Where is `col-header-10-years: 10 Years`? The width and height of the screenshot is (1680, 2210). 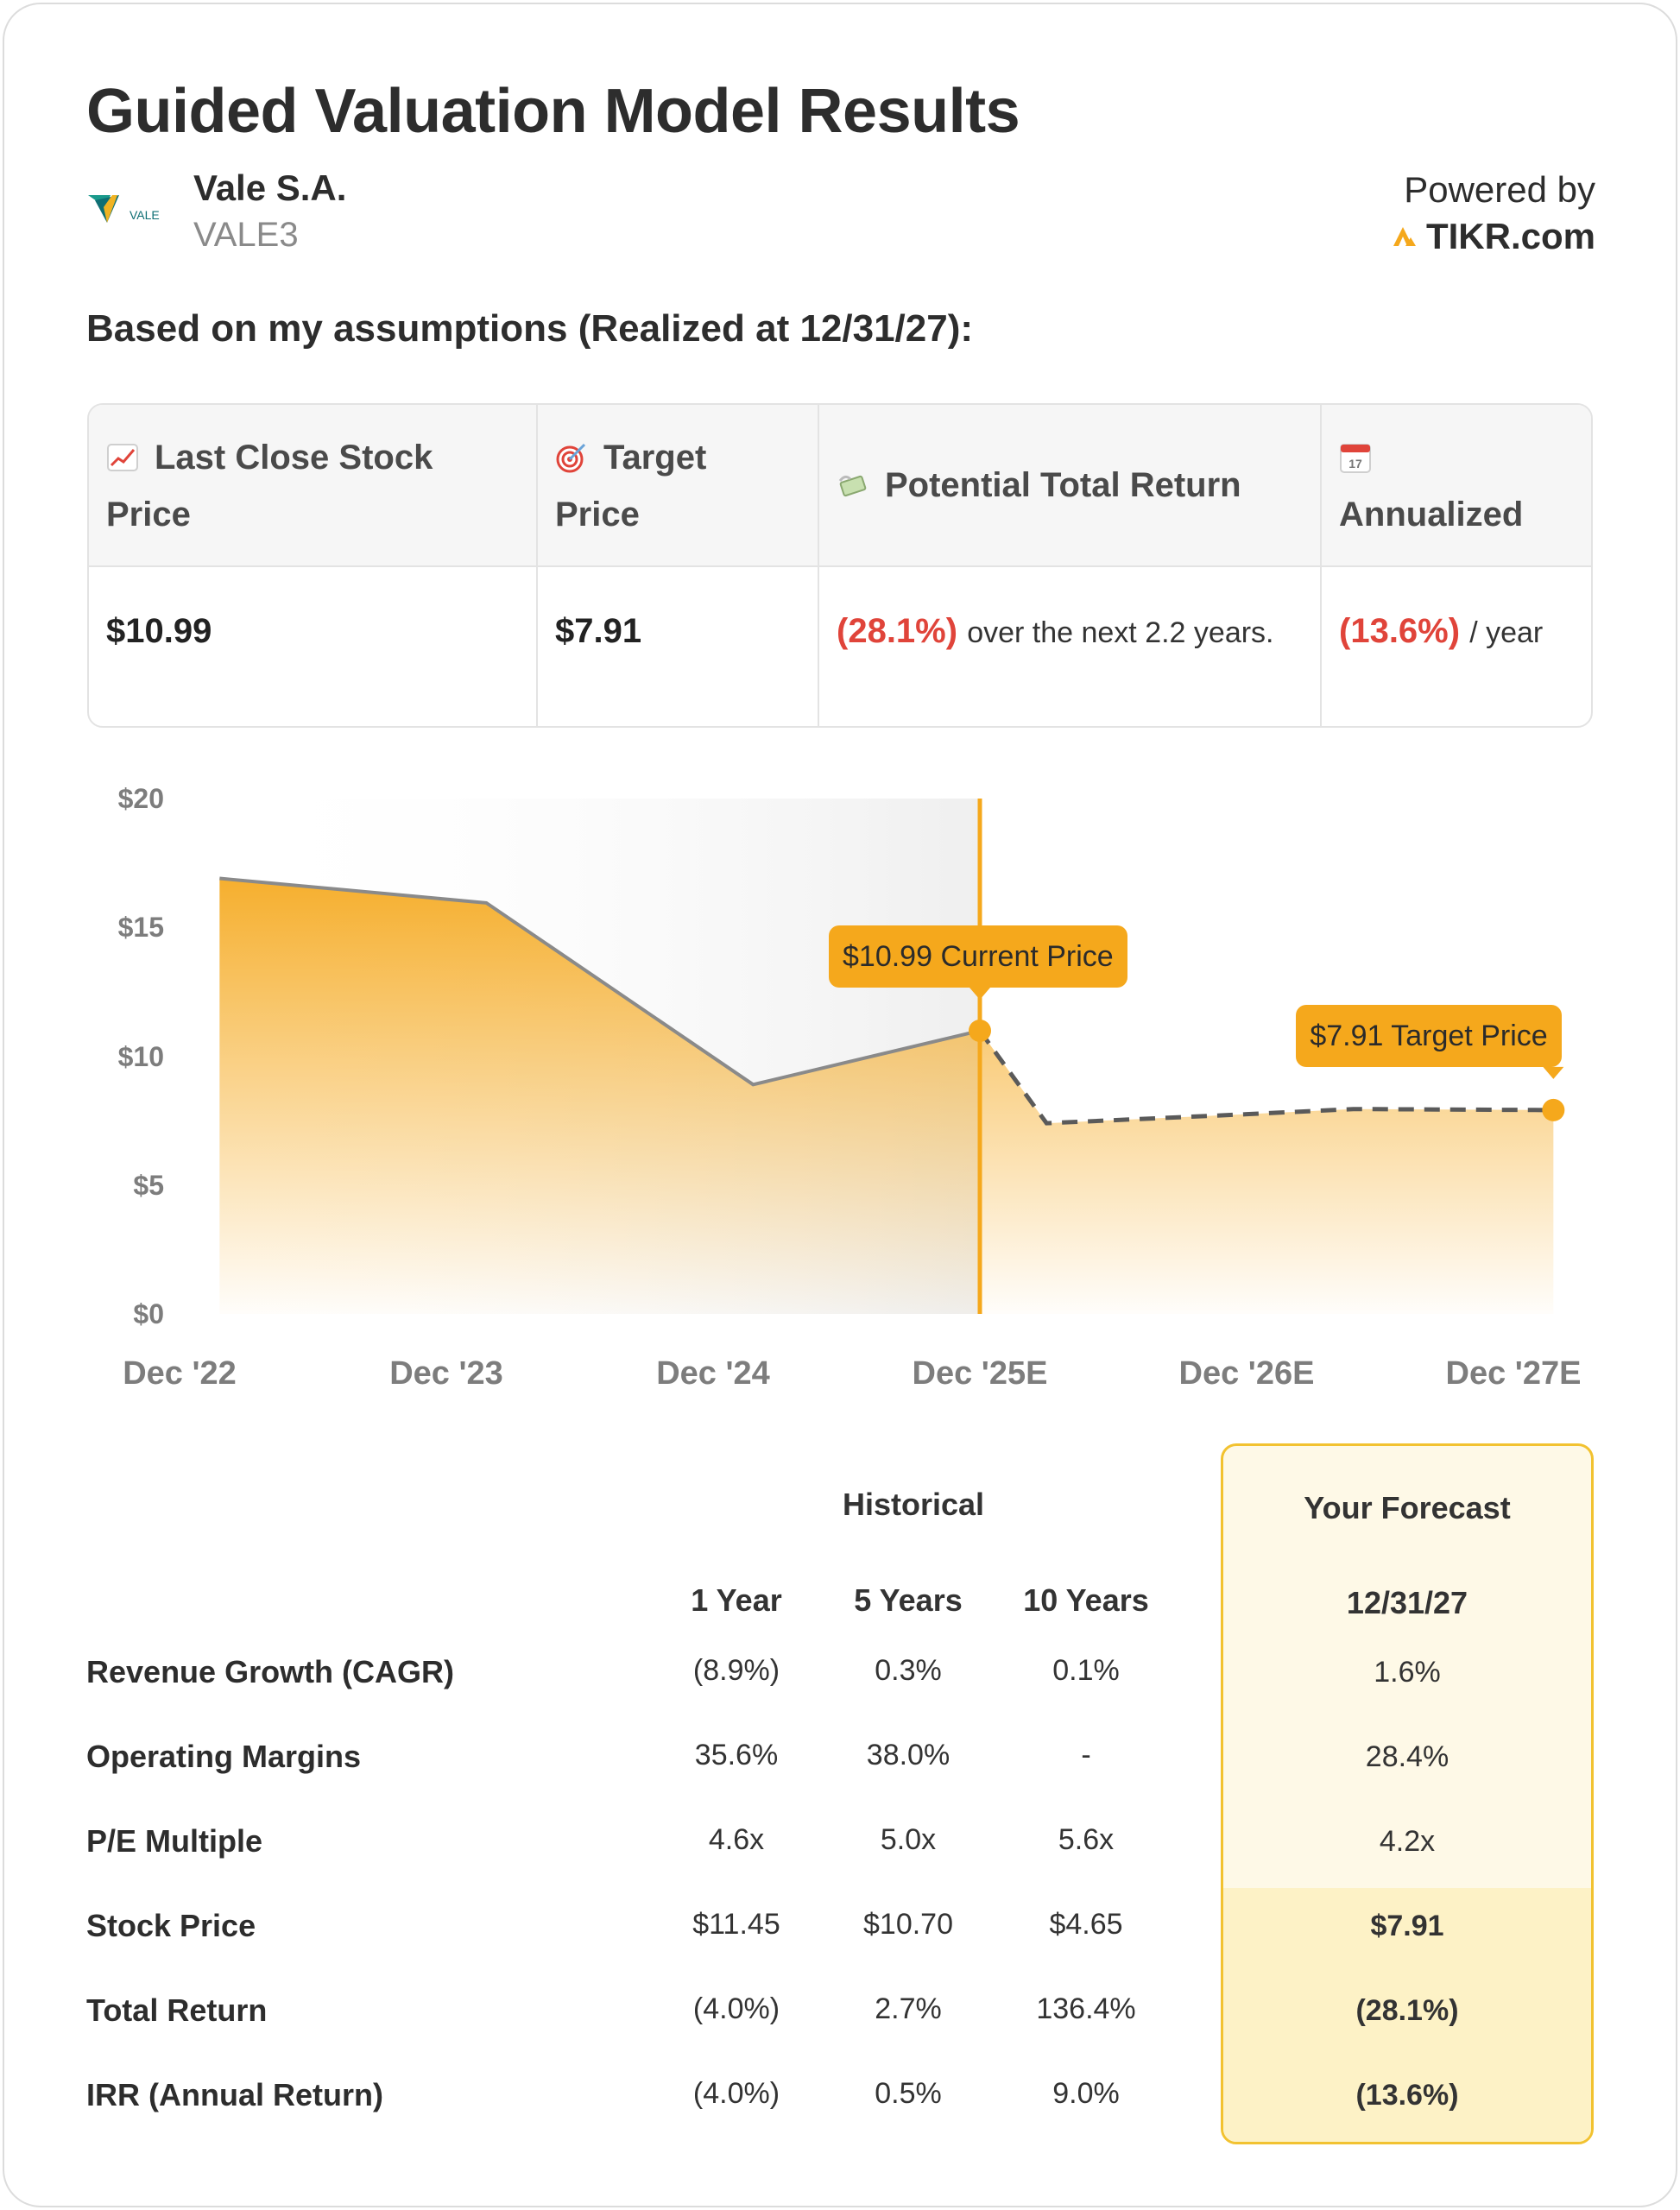
col-header-10-years: 10 Years is located at coordinates (1086, 1600).